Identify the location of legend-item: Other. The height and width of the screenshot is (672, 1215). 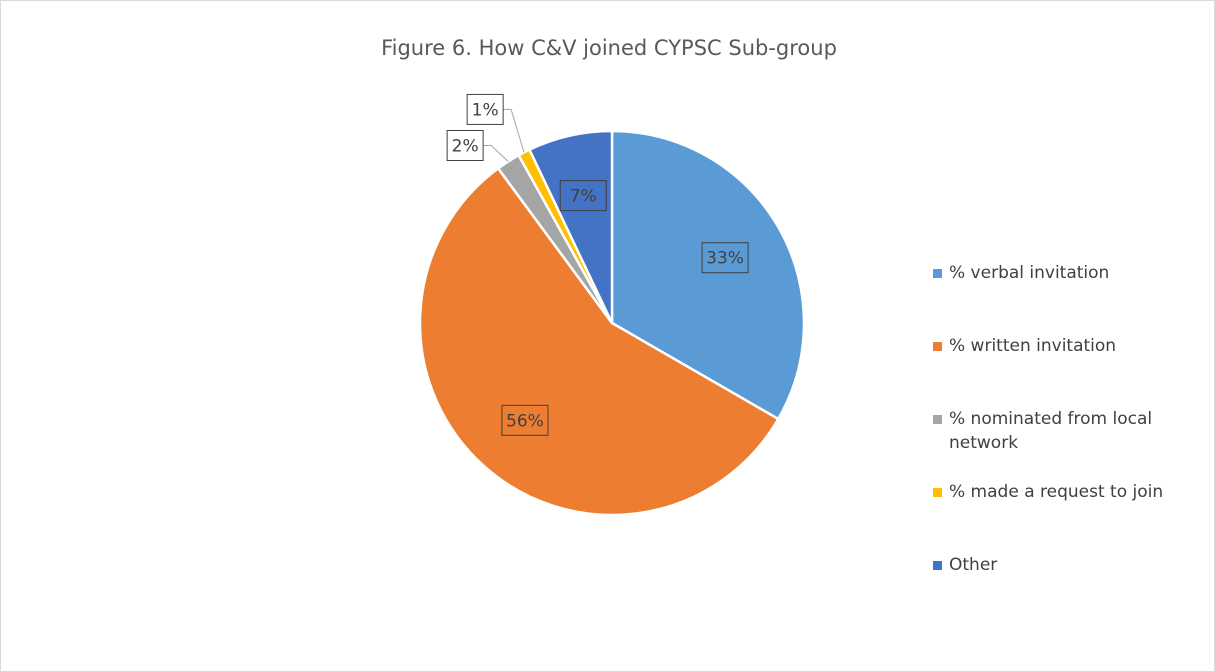
(1068, 565).